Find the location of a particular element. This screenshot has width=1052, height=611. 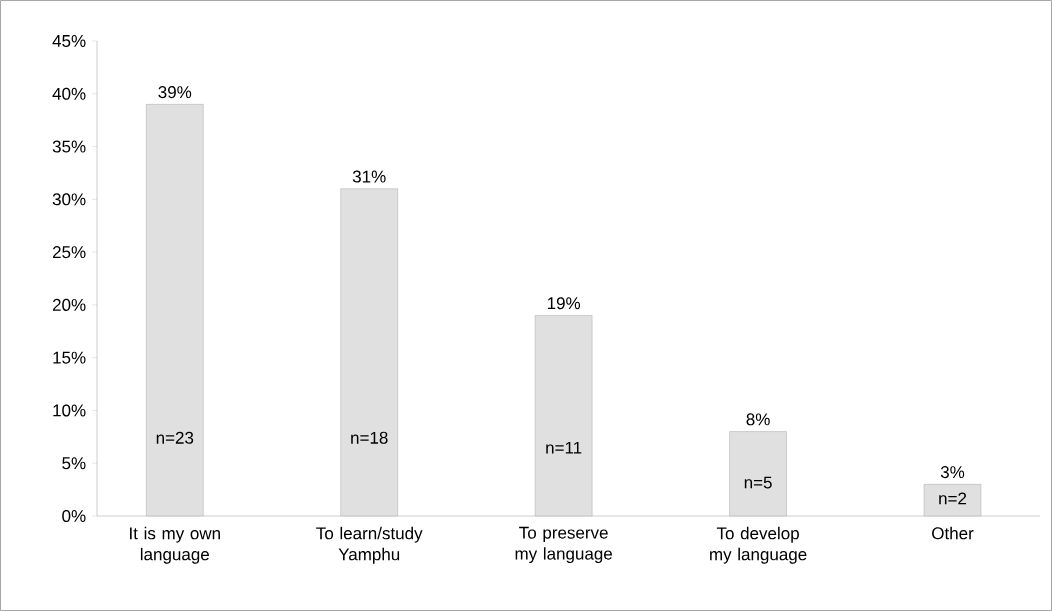

x-tick-label: Other is located at coordinates (953, 533).